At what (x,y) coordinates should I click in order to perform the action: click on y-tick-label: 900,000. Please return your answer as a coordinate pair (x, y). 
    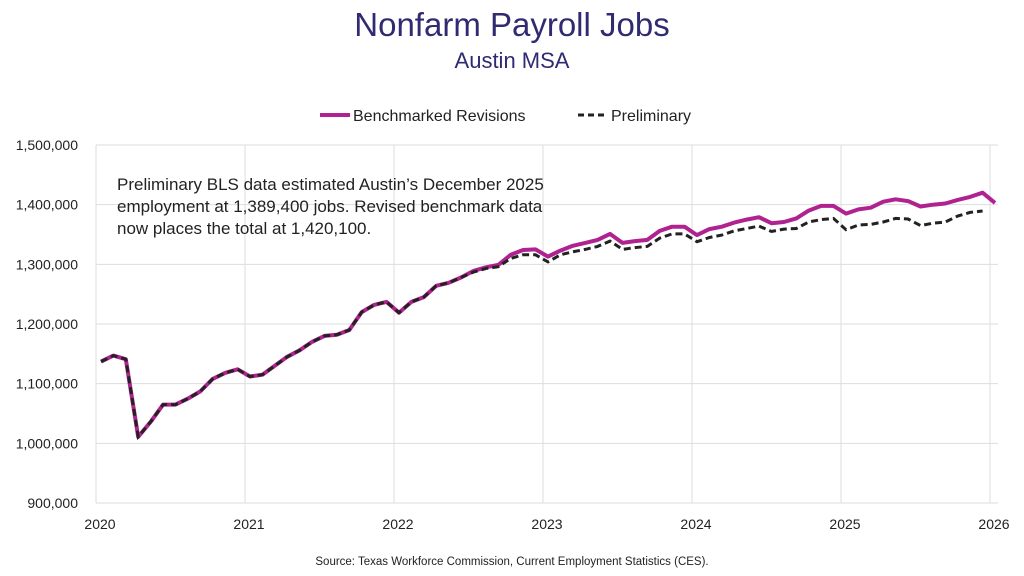
    Looking at the image, I should click on (52, 503).